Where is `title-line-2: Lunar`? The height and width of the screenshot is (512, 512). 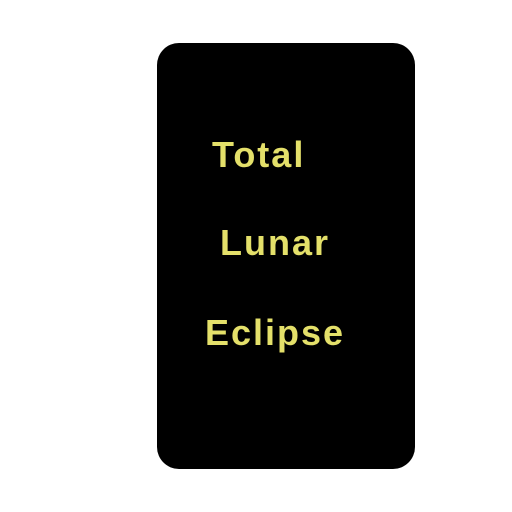 title-line-2: Lunar is located at coordinates (275, 242).